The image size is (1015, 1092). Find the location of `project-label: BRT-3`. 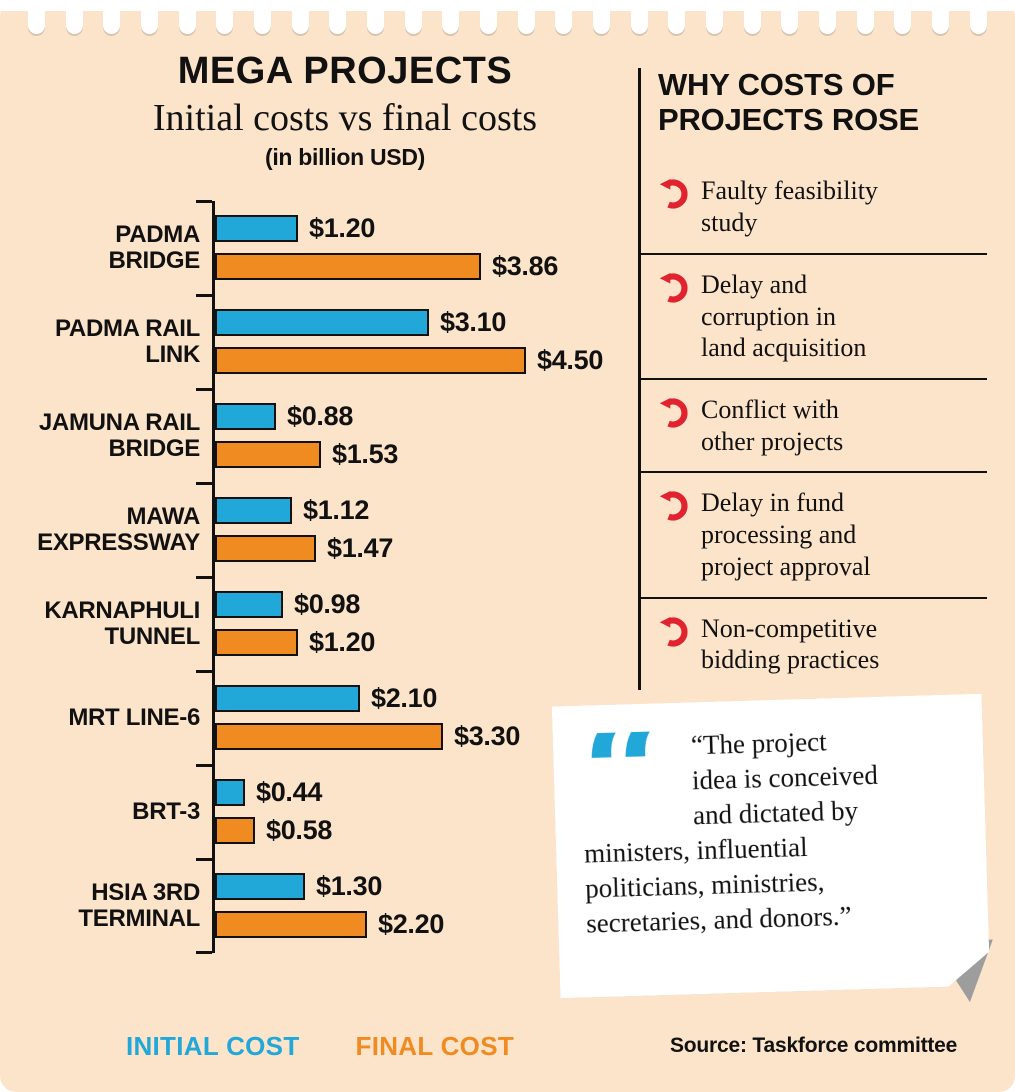

project-label: BRT-3 is located at coordinates (166, 811).